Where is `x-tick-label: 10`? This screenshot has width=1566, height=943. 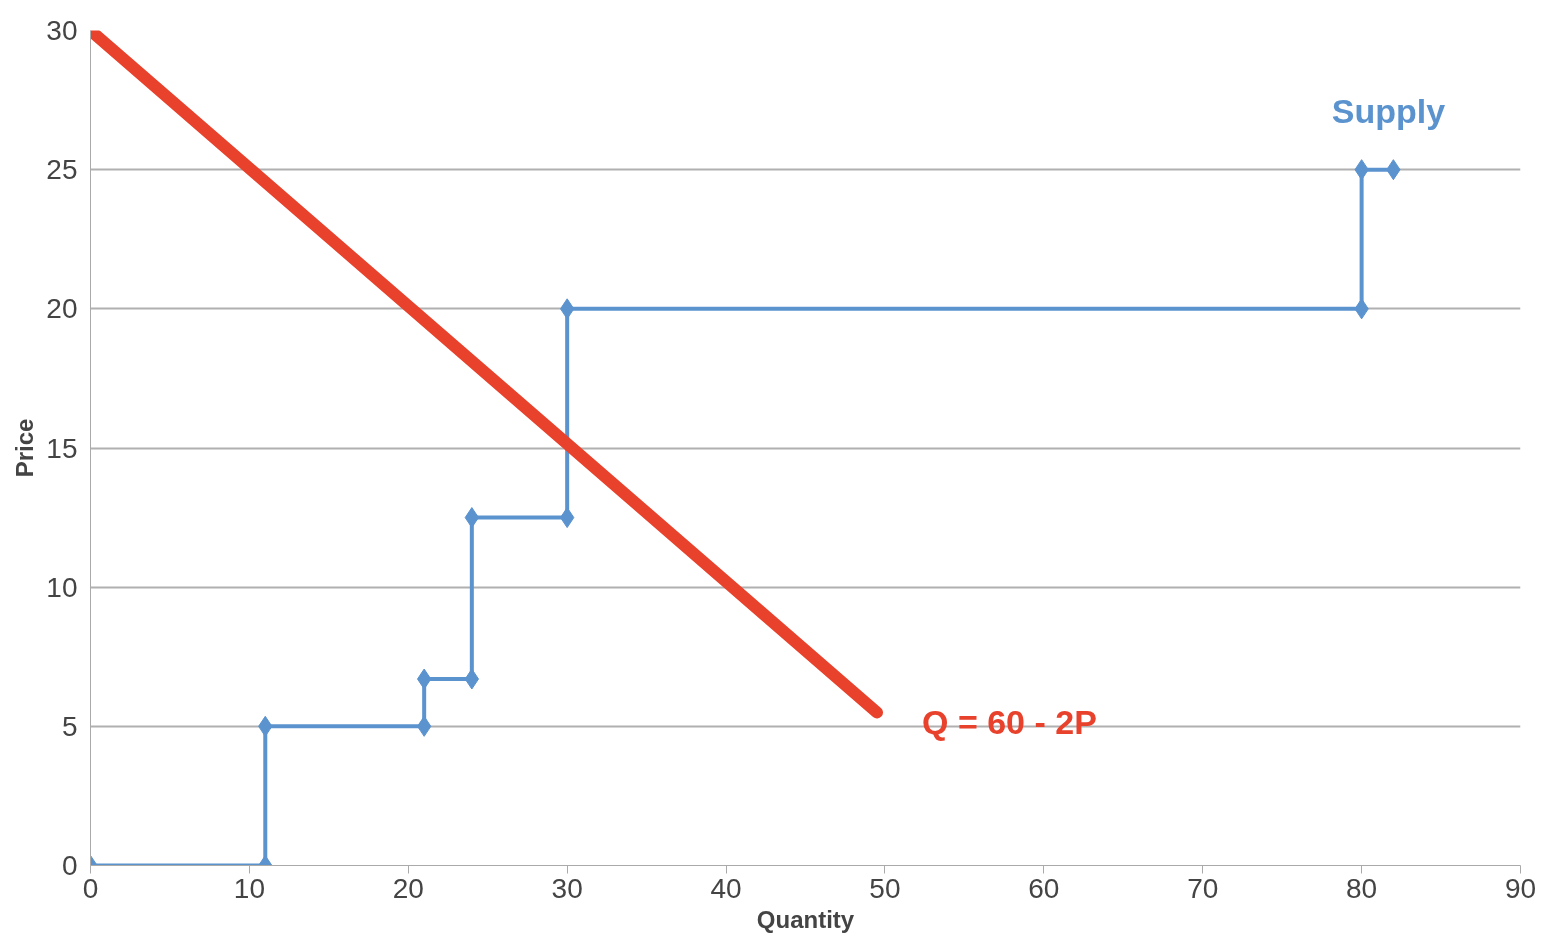
x-tick-label: 10 is located at coordinates (249, 888).